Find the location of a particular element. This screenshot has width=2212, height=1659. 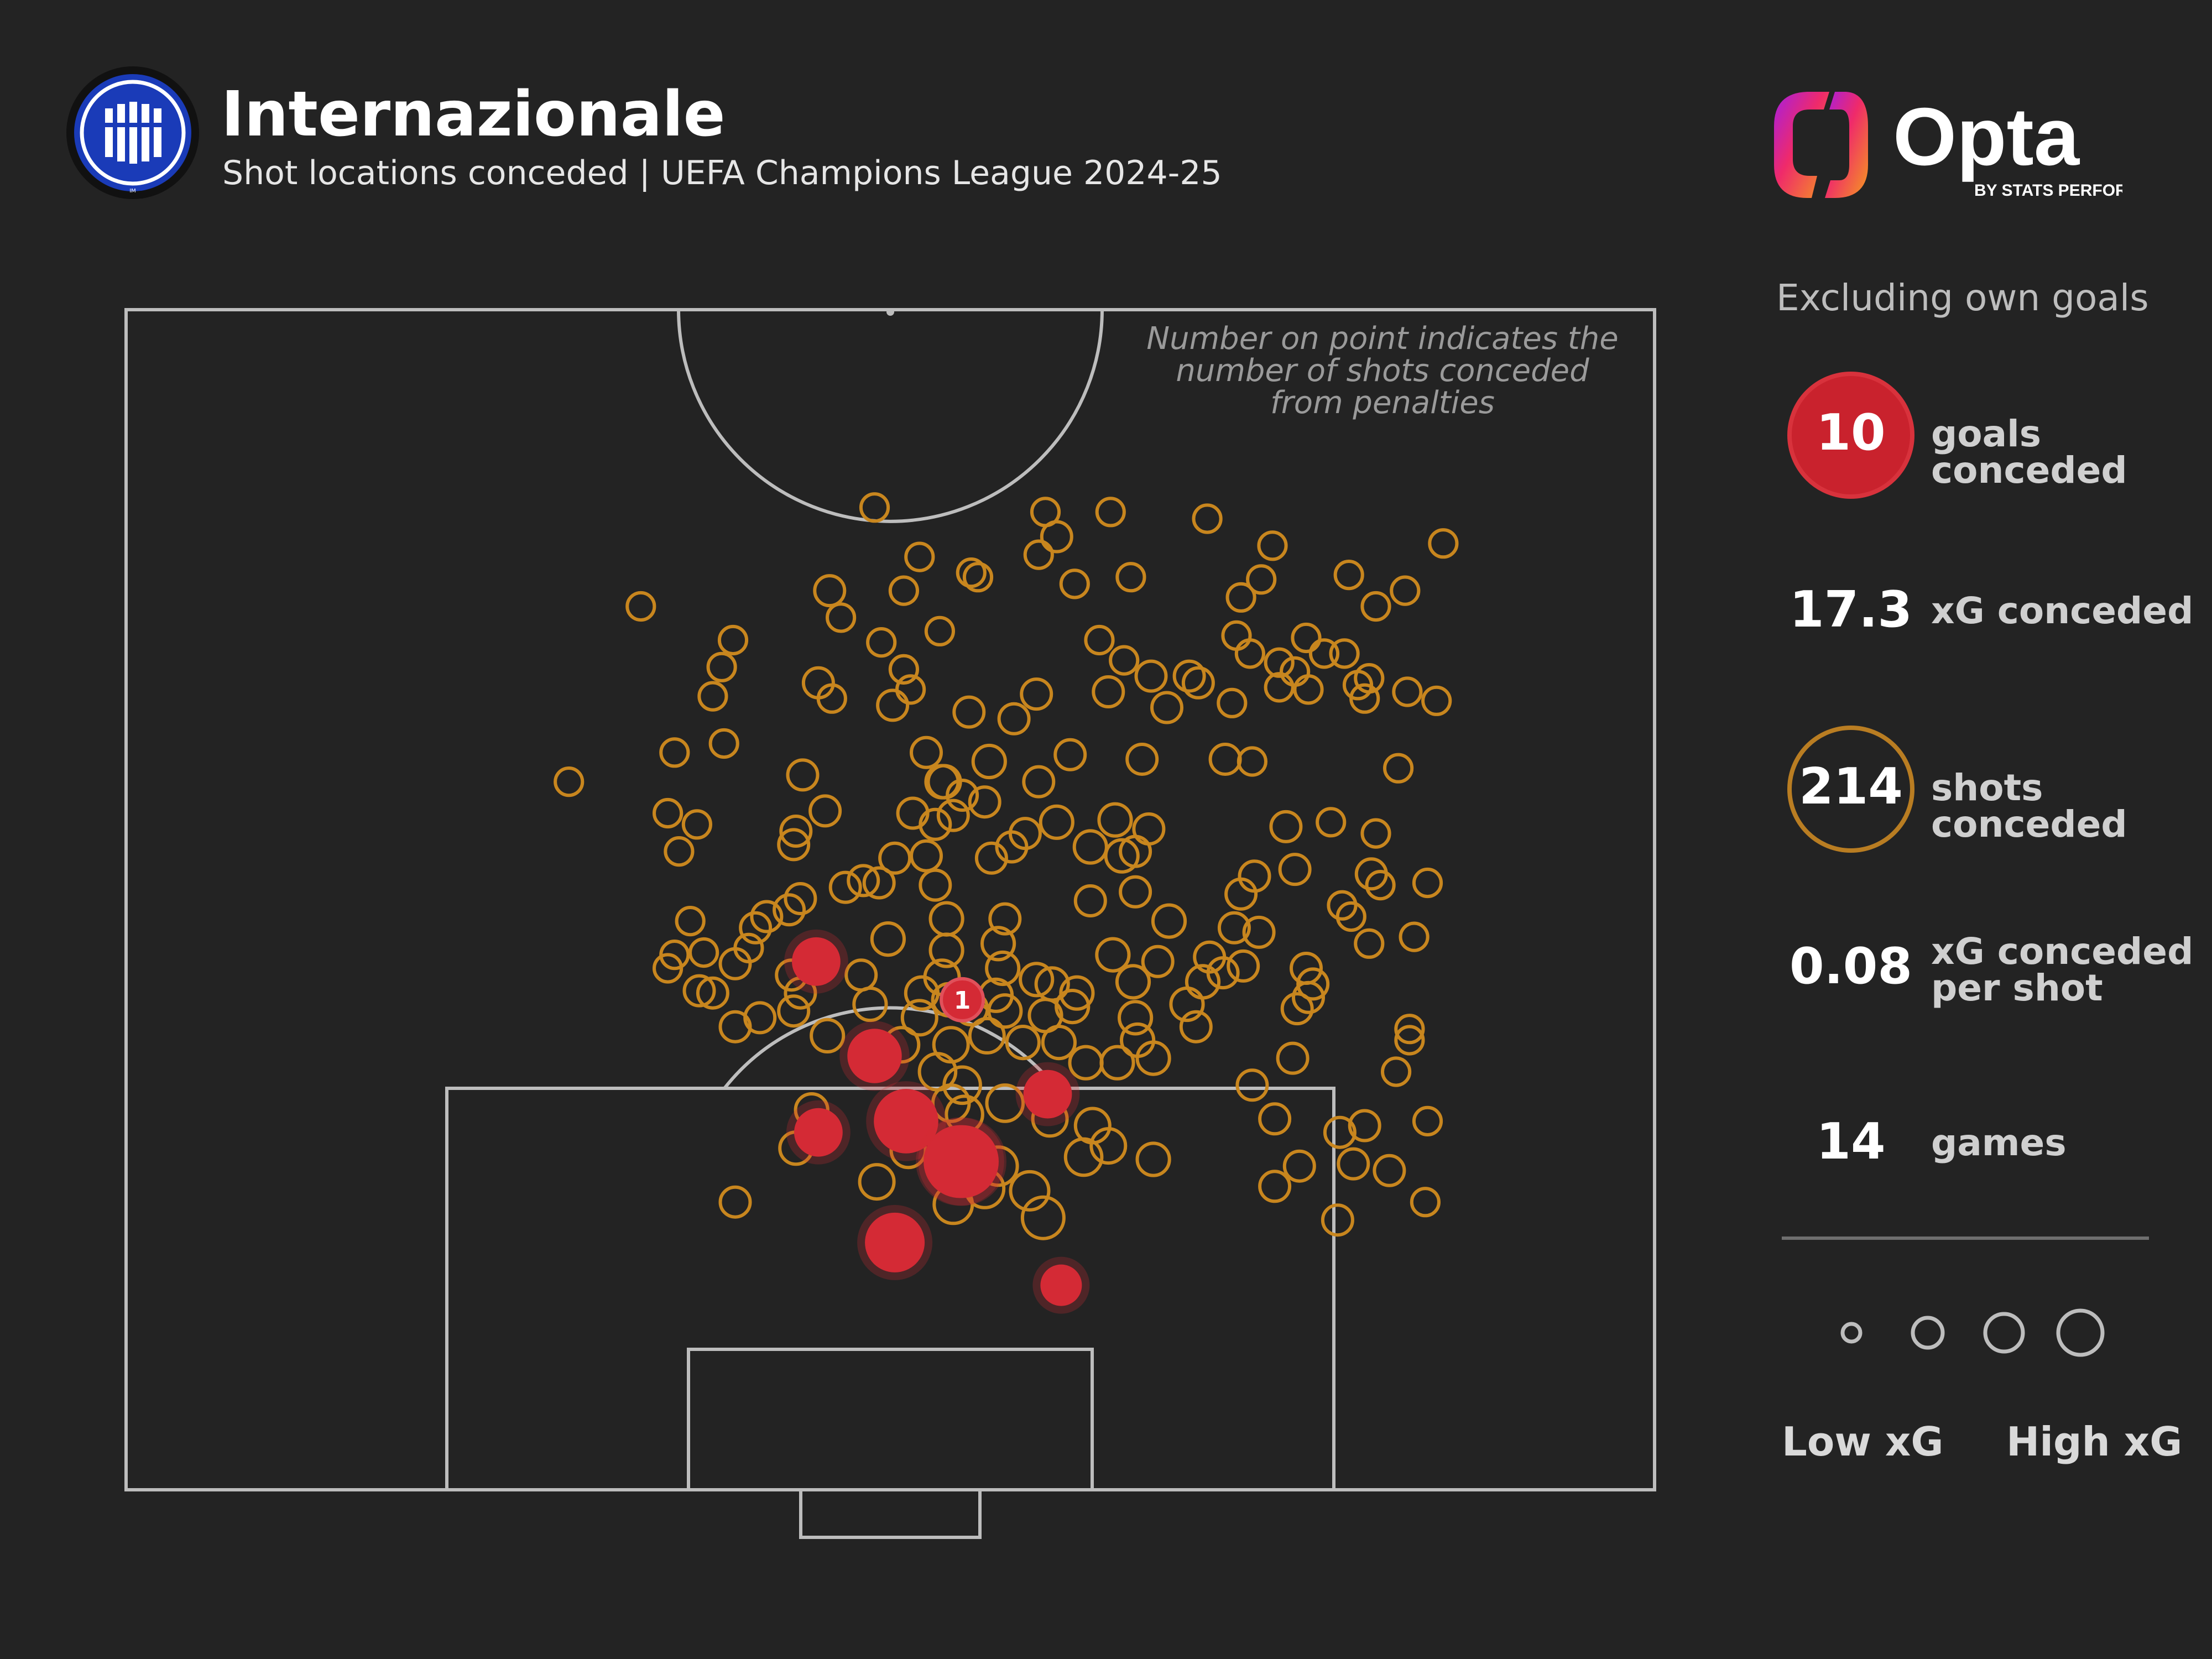

games-label: games is located at coordinates (1999, 1142).